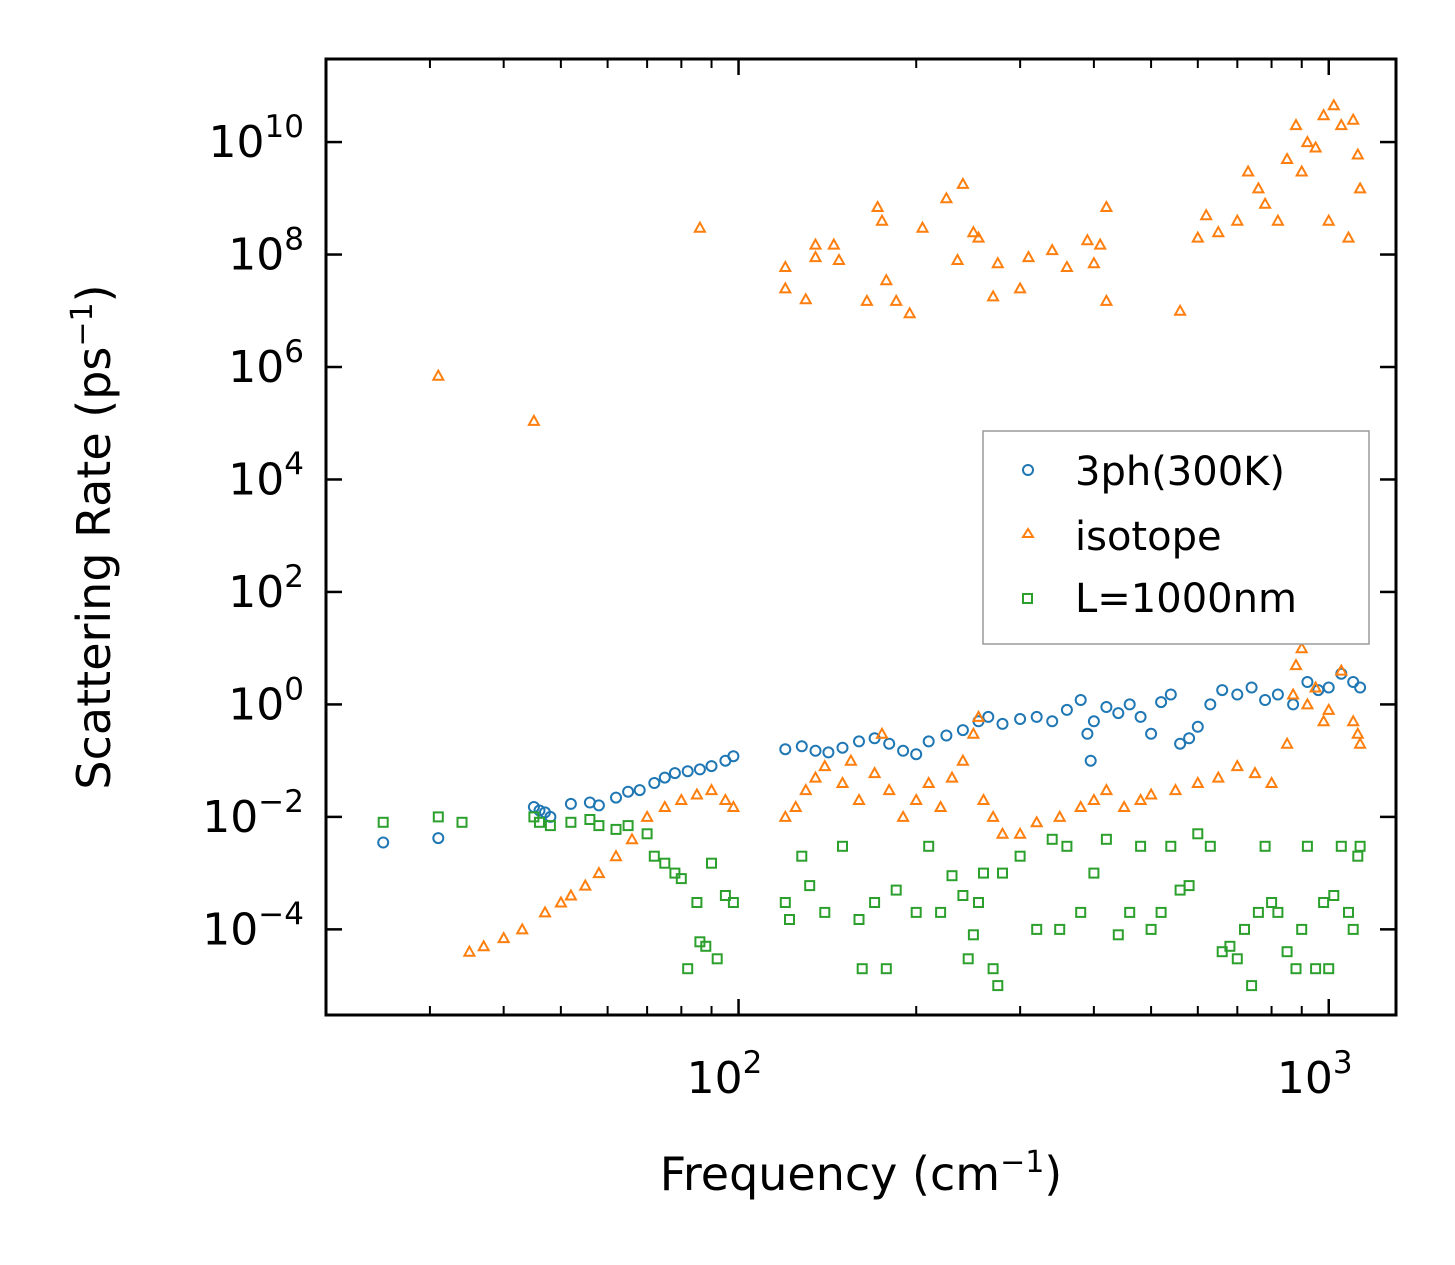 The width and height of the screenshot is (1455, 1265). What do you see at coordinates (266, 588) in the screenshot?
I see `y-tick-label: 10²` at bounding box center [266, 588].